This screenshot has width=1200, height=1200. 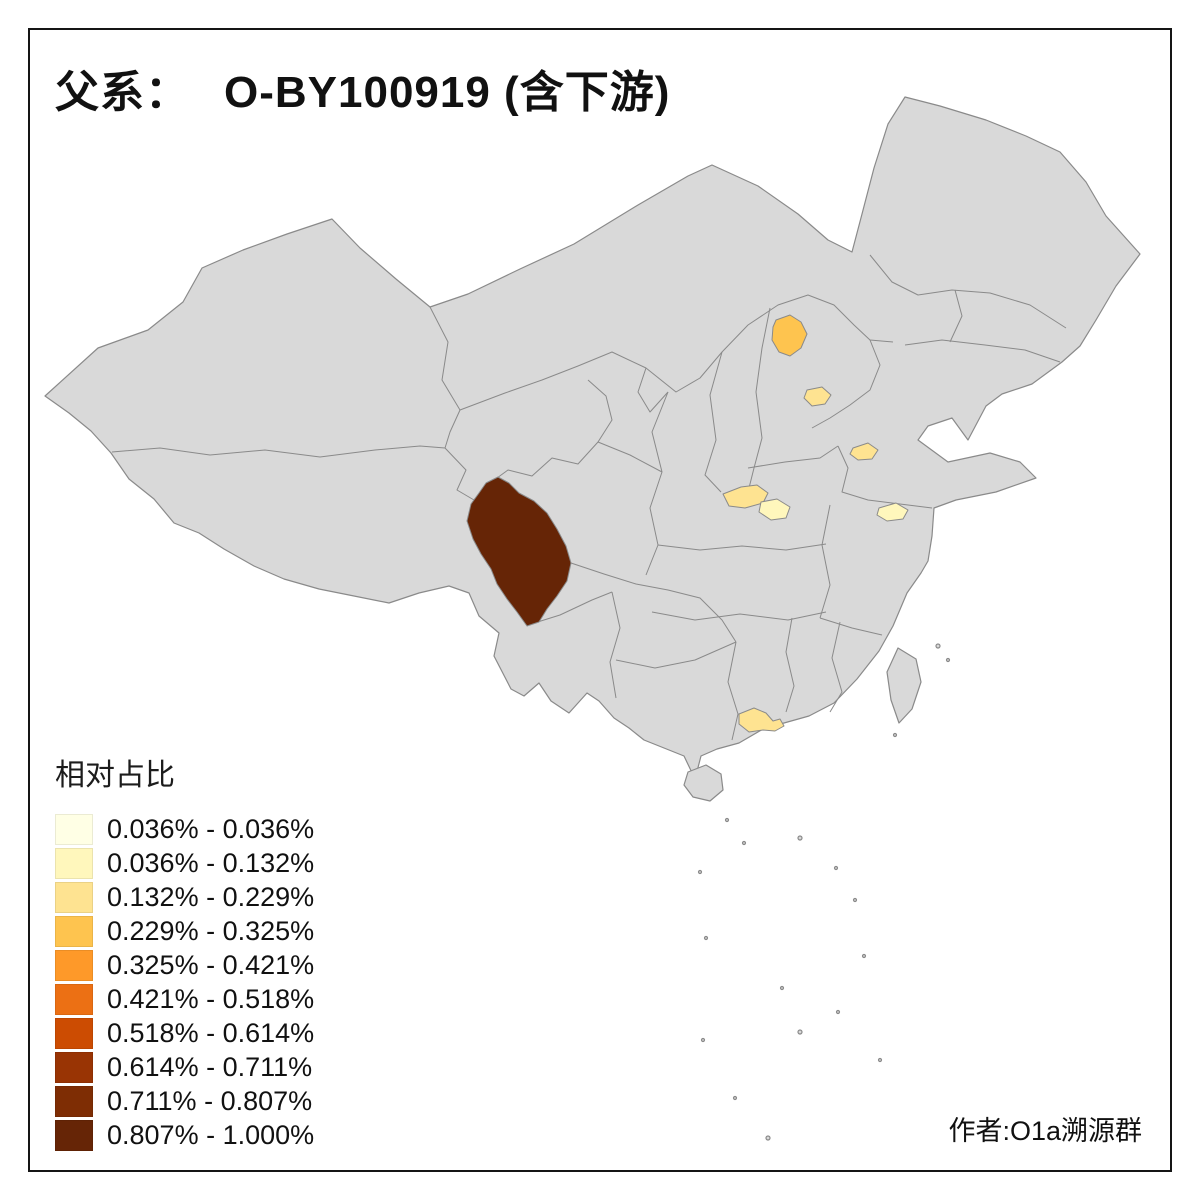 I want to click on hainan-island, so click(x=703, y=783).